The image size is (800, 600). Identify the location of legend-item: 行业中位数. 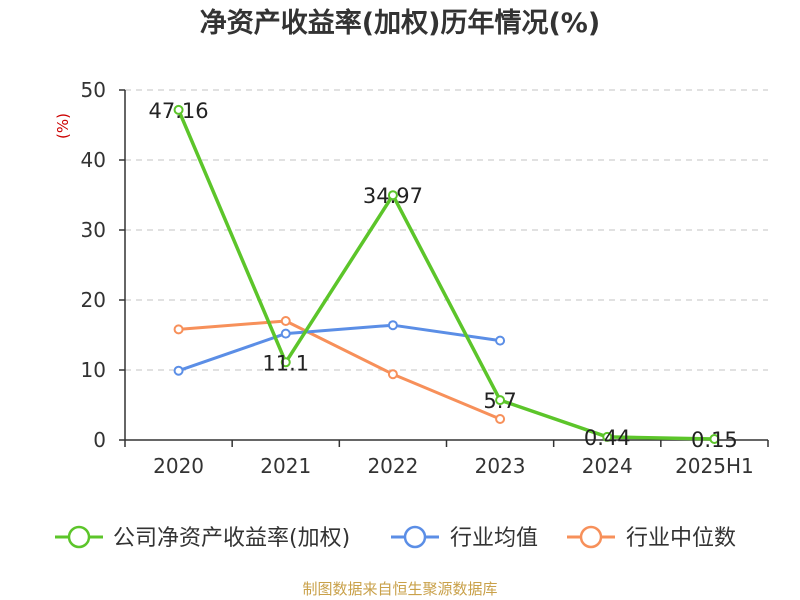
(651, 538).